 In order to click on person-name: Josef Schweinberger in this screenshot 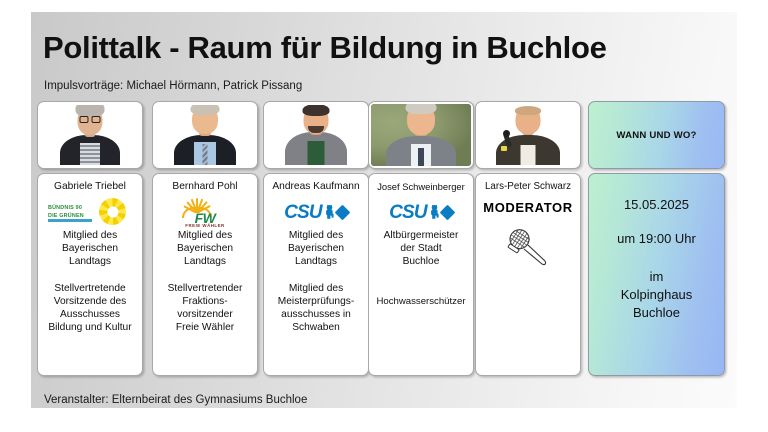, I will do `click(421, 186)`.